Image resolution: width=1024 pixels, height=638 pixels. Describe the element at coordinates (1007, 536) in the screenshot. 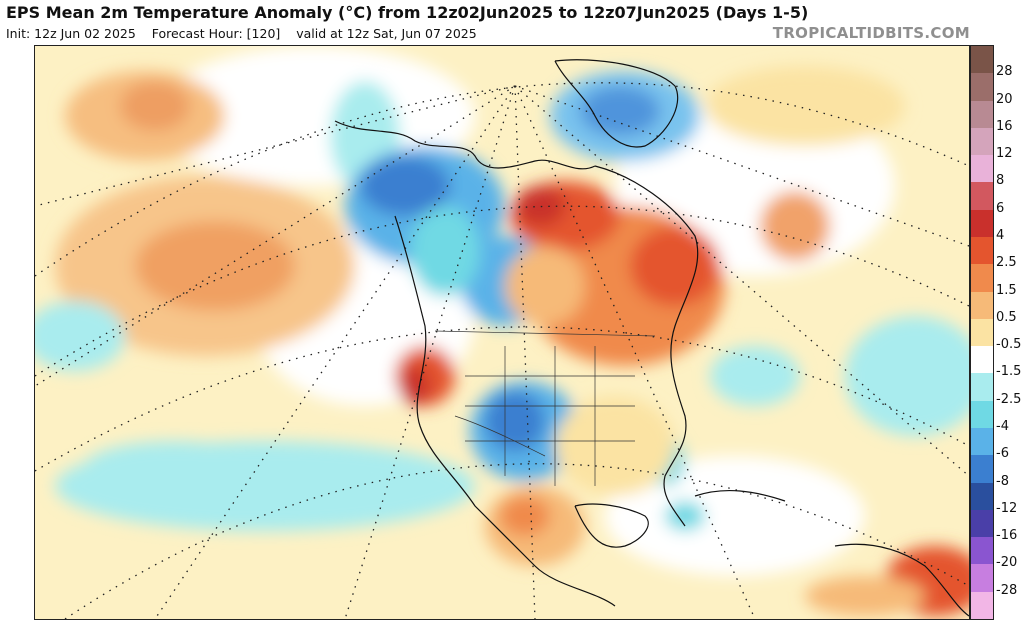

I see `colorbar-tick-label: -16` at that location.